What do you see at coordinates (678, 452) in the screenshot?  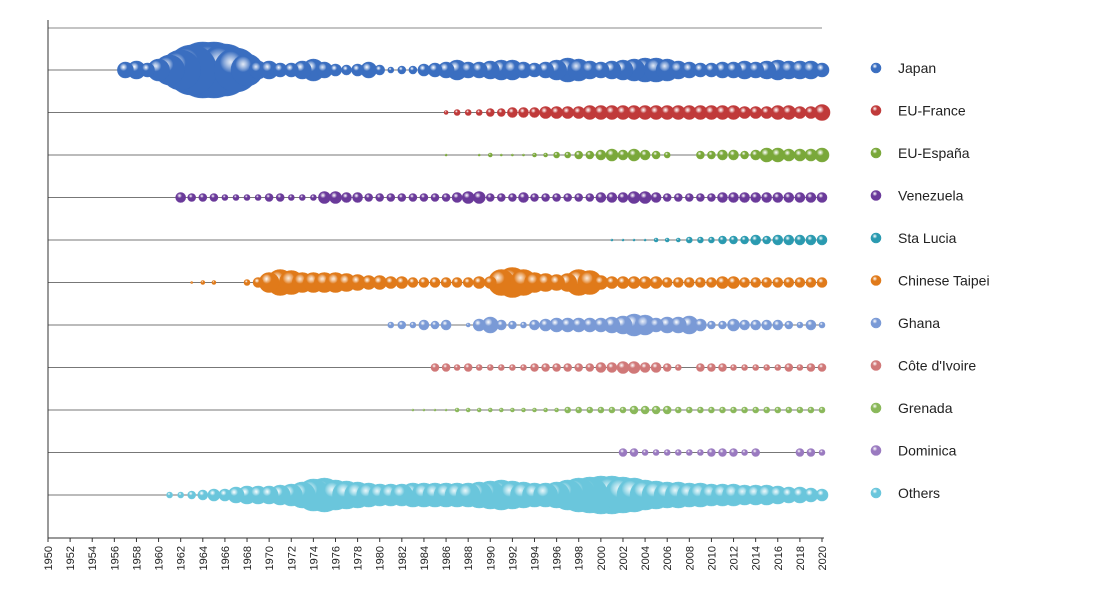 I see `bubble-dominica-2007` at bounding box center [678, 452].